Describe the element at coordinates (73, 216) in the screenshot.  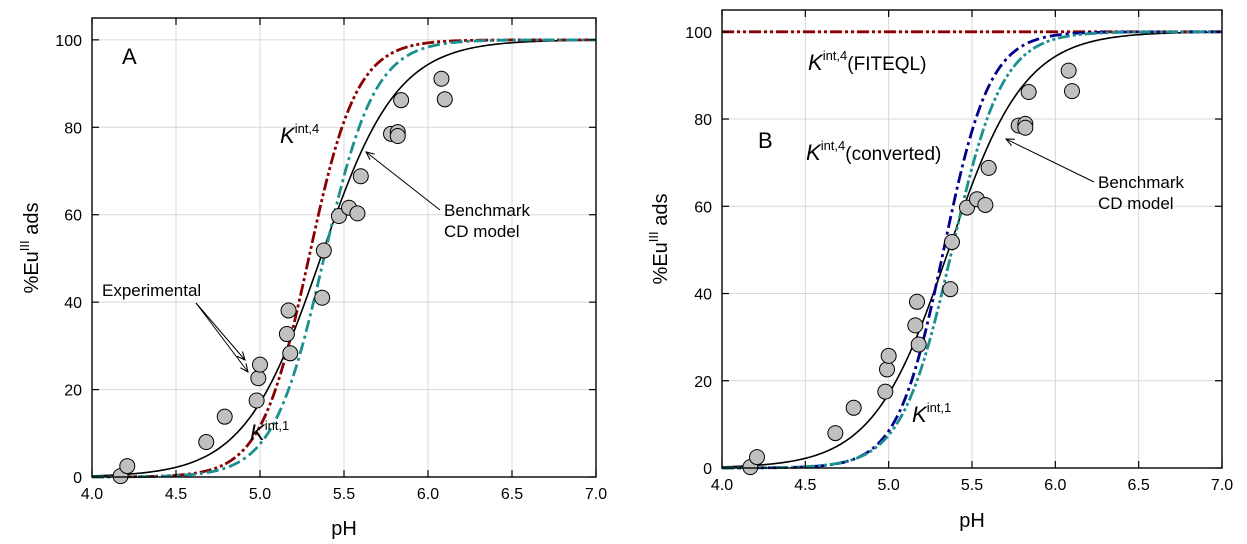
I see `panel-a-ytick-label: 60` at that location.